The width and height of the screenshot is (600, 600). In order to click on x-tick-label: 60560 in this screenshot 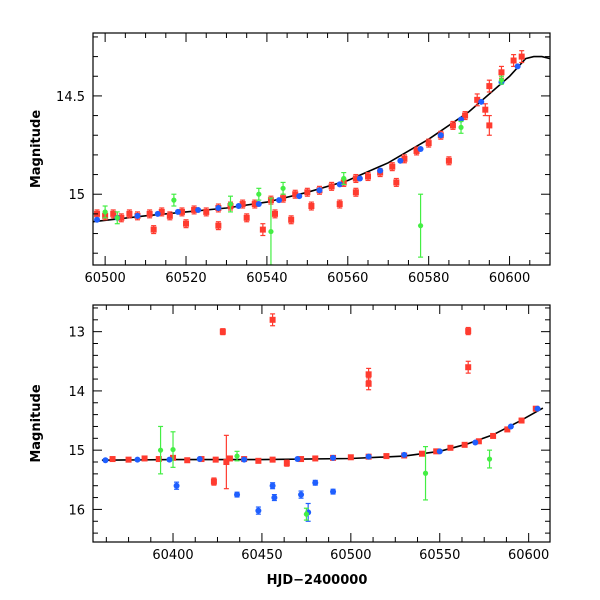, I will do `click(347, 278)`.